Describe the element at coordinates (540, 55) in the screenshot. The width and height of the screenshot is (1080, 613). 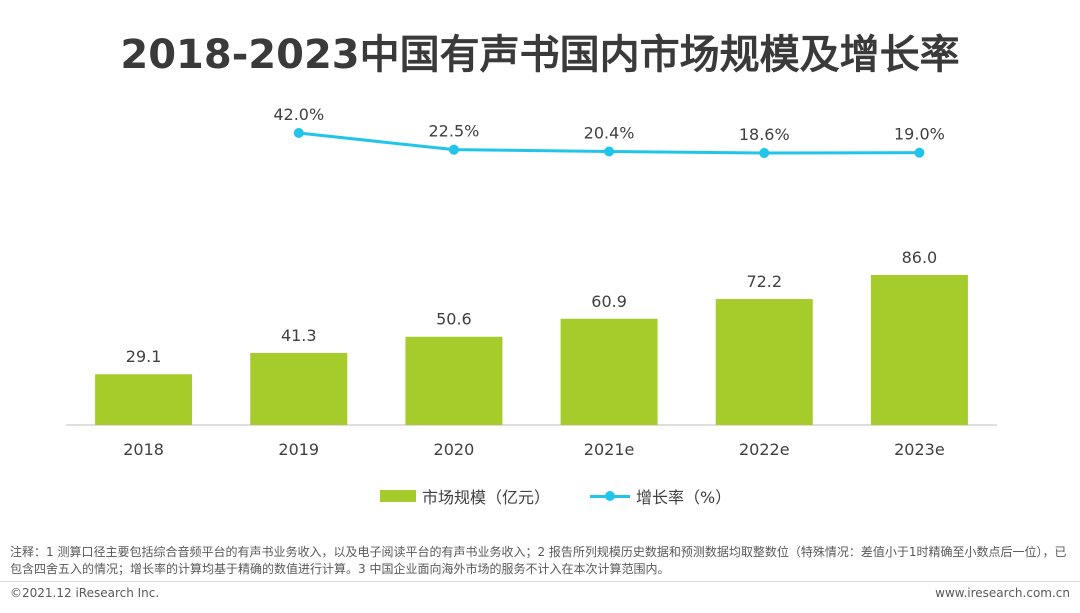
I see `chart-title: 2018-2023中国有声书国内市场规模及增长率` at that location.